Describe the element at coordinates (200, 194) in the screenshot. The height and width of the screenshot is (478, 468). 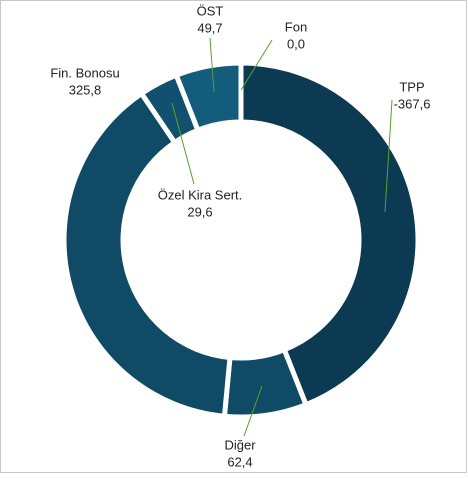
I see `slice-label: Özel Kira Sert.` at that location.